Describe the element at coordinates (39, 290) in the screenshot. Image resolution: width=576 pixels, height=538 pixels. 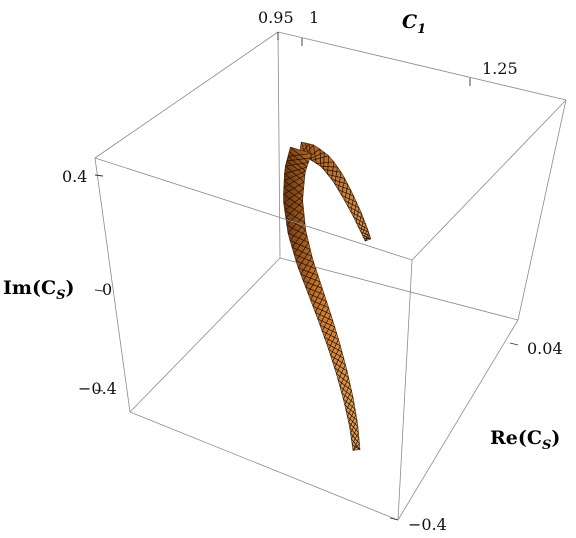
I see `z-axis-title: Im(CS)` at that location.